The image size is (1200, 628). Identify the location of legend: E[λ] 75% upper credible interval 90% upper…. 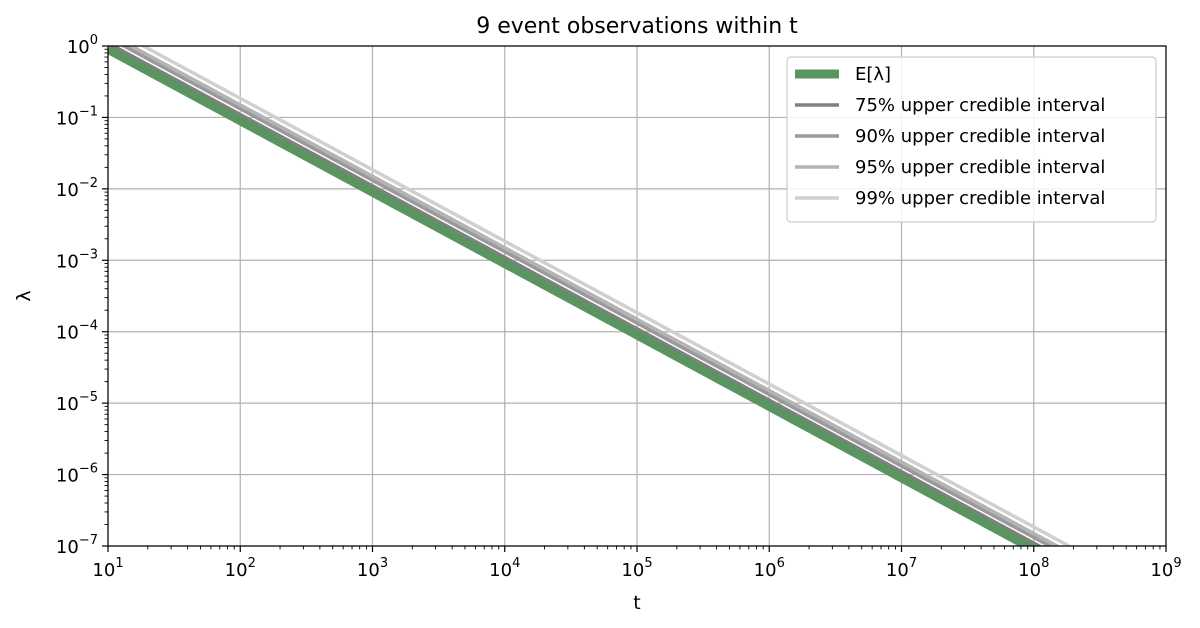
(971, 139).